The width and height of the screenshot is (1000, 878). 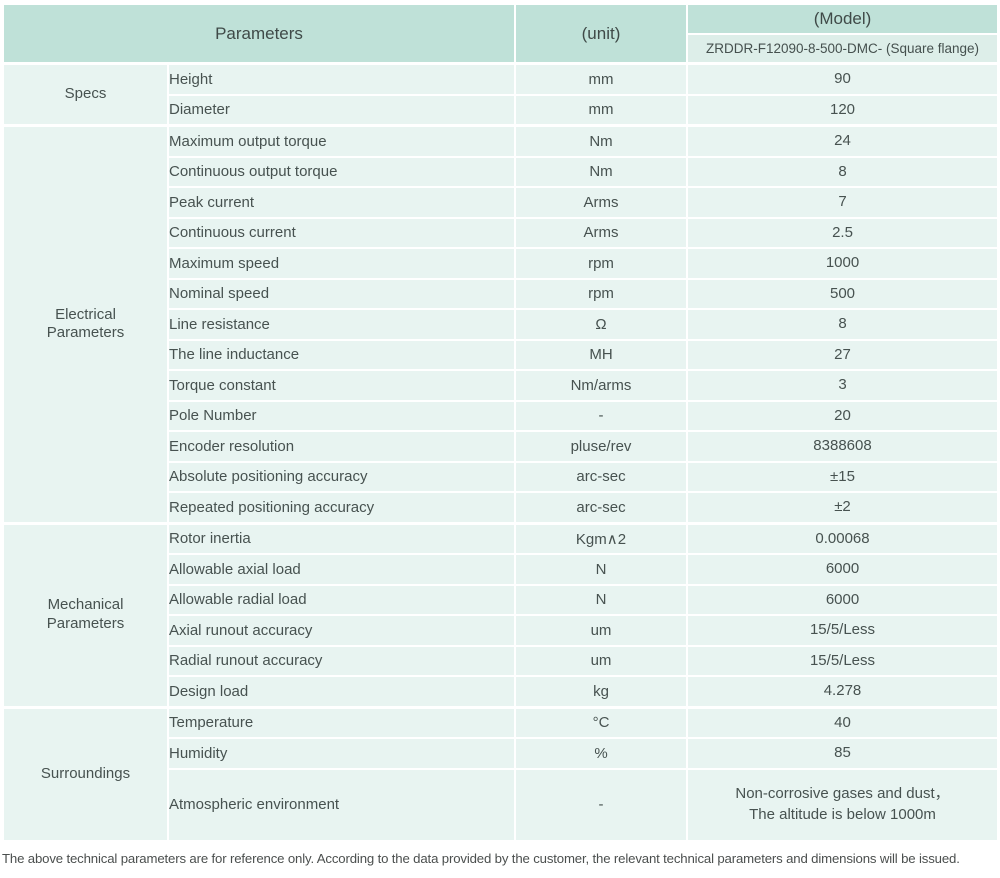 What do you see at coordinates (601, 446) in the screenshot?
I see `unit-cell: pluse/rev` at bounding box center [601, 446].